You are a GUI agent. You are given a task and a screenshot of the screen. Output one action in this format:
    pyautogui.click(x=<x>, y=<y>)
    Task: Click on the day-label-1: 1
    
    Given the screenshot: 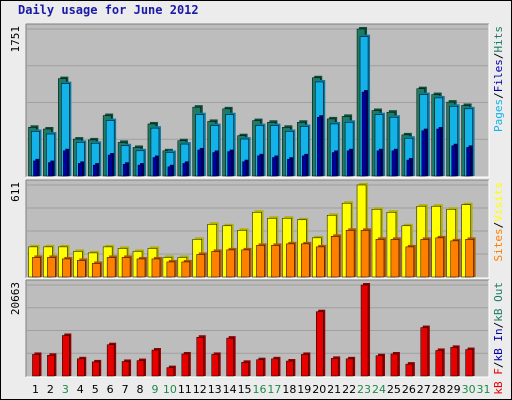 What is the action you would take?
    pyautogui.click(x=35, y=389)
    